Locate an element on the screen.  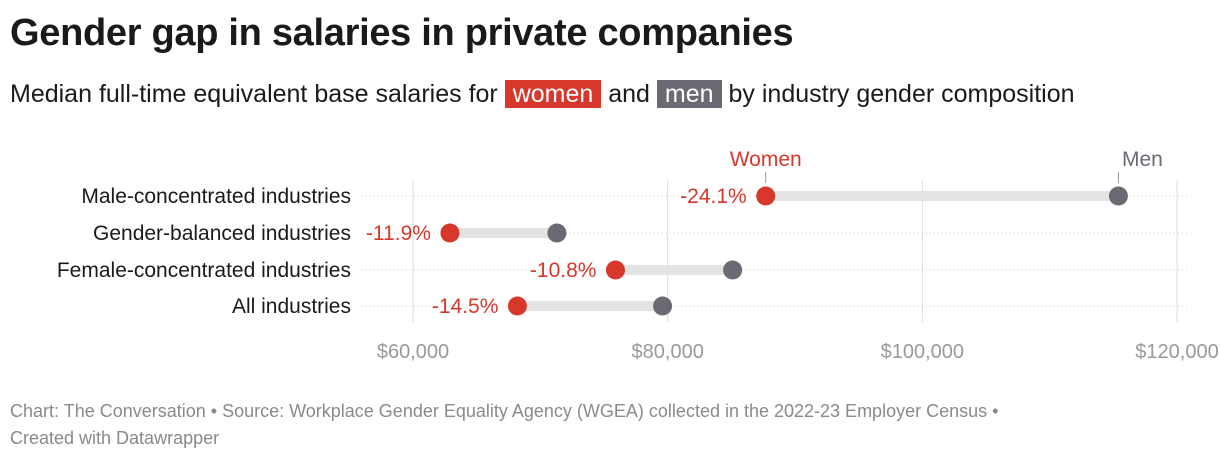
x-tick-label: $80,000 is located at coordinates (668, 352).